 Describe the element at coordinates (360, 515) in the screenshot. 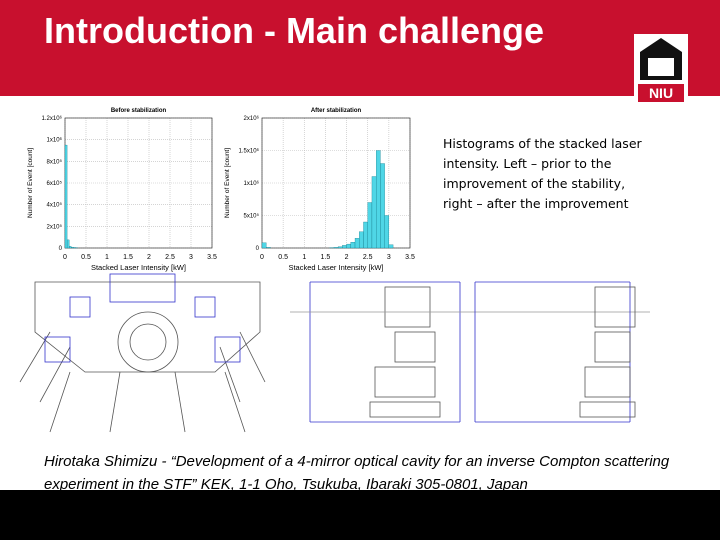

I see `footer-band` at that location.